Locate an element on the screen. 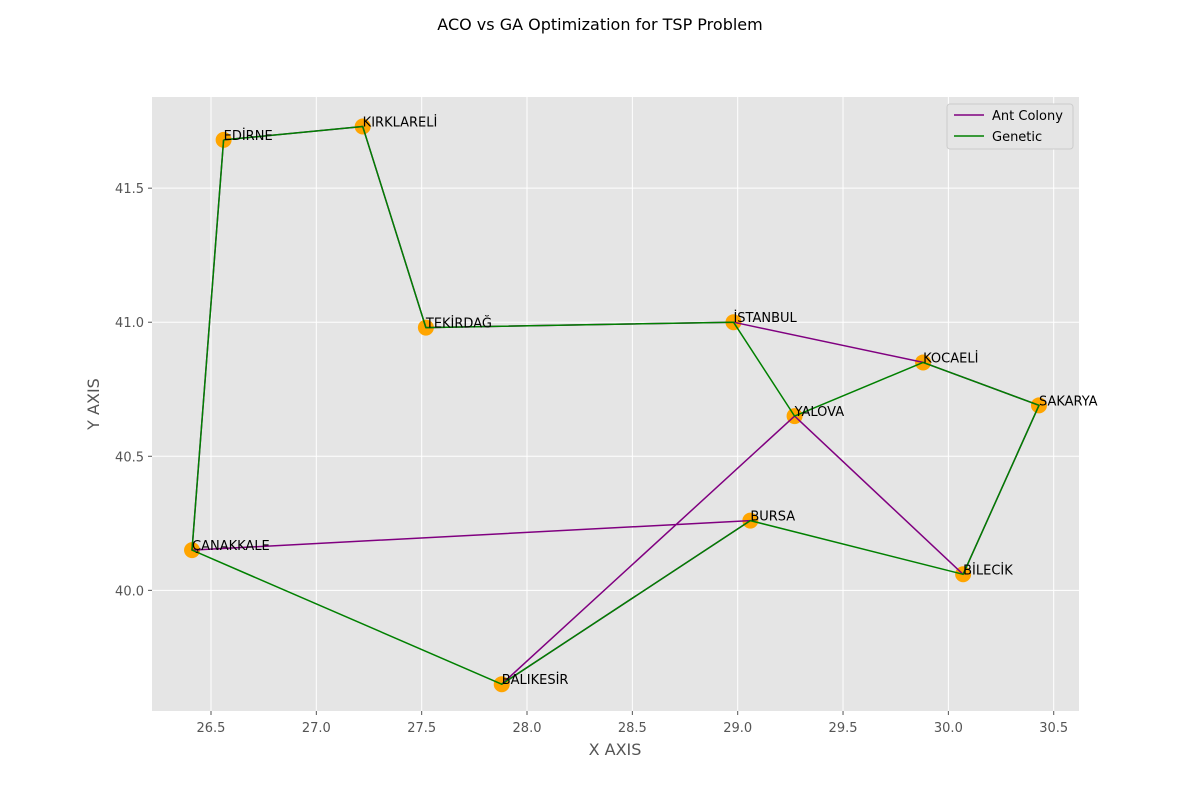 The image size is (1200, 800). x-tick-label: 29.5 is located at coordinates (843, 728).